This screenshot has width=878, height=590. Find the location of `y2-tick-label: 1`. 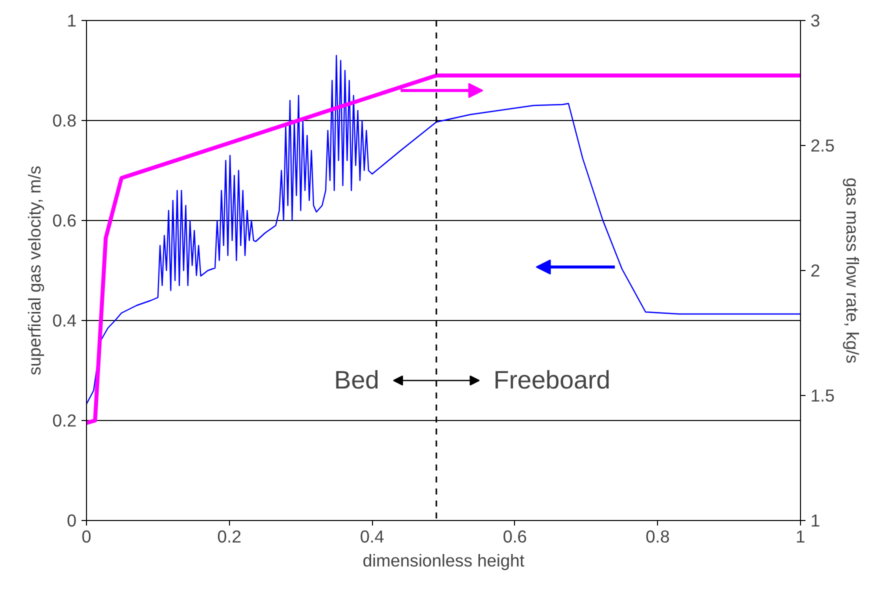

y2-tick-label: 1 is located at coordinates (815, 520).